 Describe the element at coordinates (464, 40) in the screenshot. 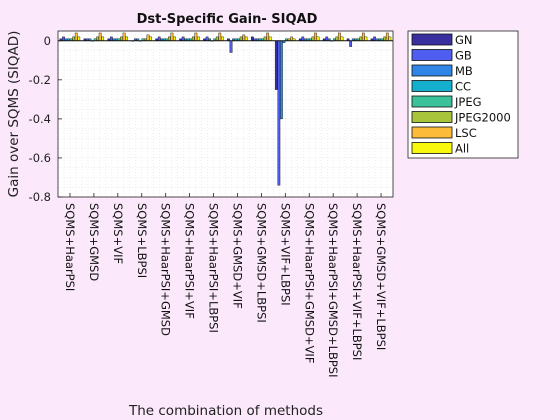

I see `legend-label: GN` at that location.